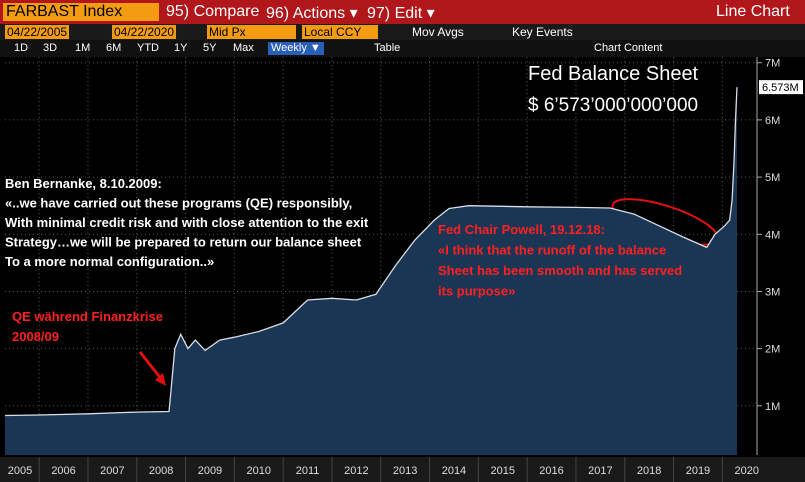 The width and height of the screenshot is (805, 482). Describe the element at coordinates (160, 379) in the screenshot. I see `arrow-head` at that location.